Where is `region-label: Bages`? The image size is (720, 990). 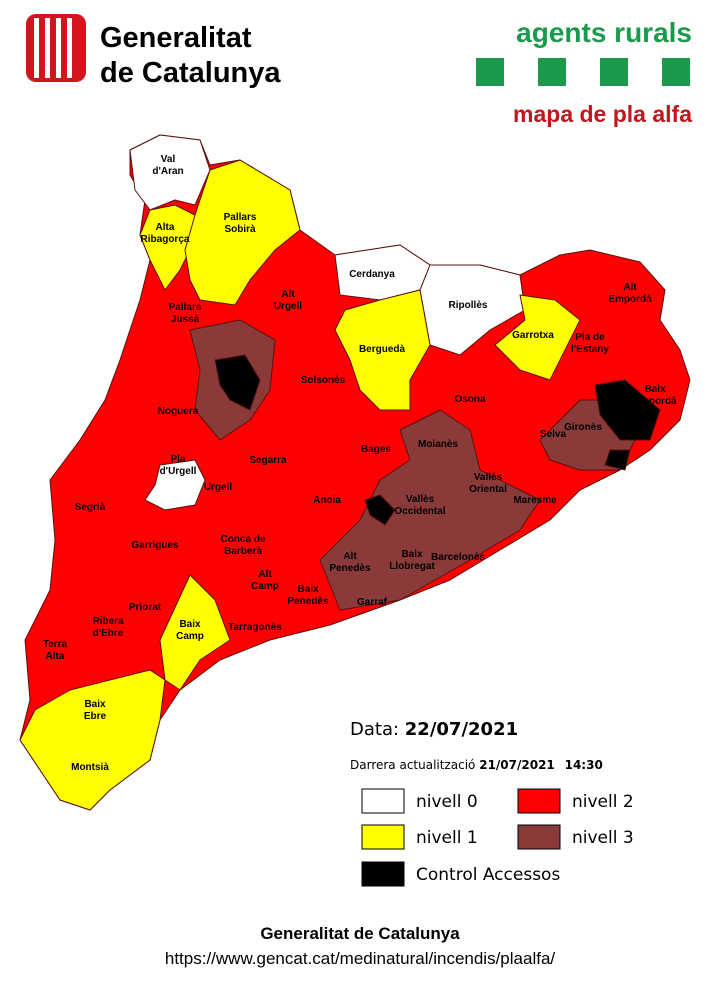 region-label: Bages is located at coordinates (376, 449).